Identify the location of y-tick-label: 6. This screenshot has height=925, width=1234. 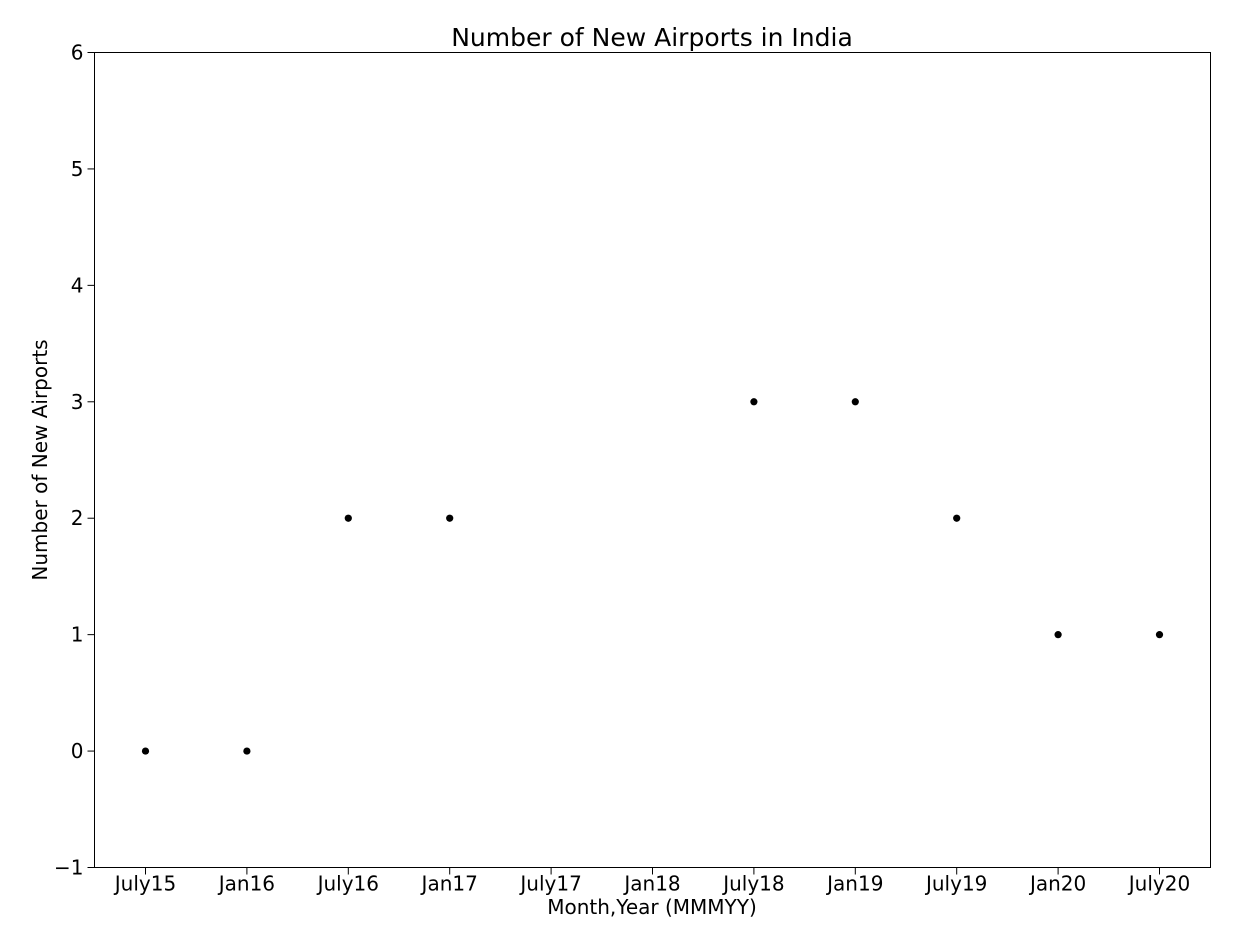
(77, 53).